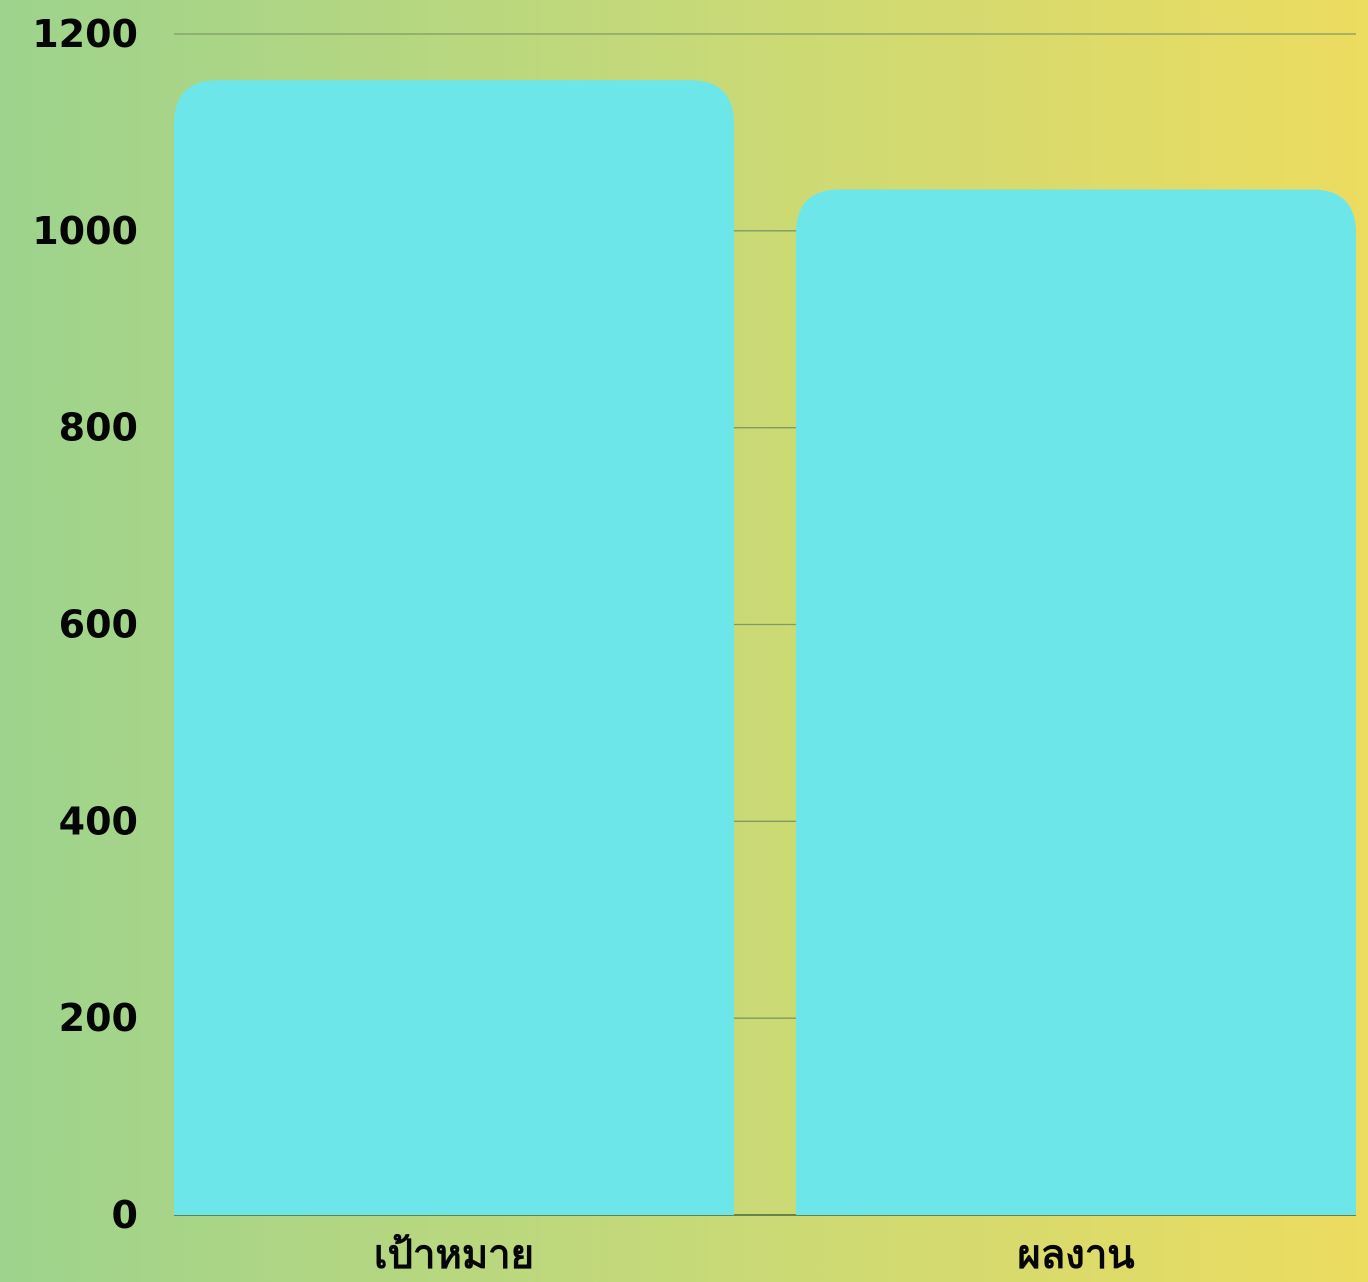 The height and width of the screenshot is (1282, 1368). What do you see at coordinates (98, 625) in the screenshot?
I see `y-tick-label: 600` at bounding box center [98, 625].